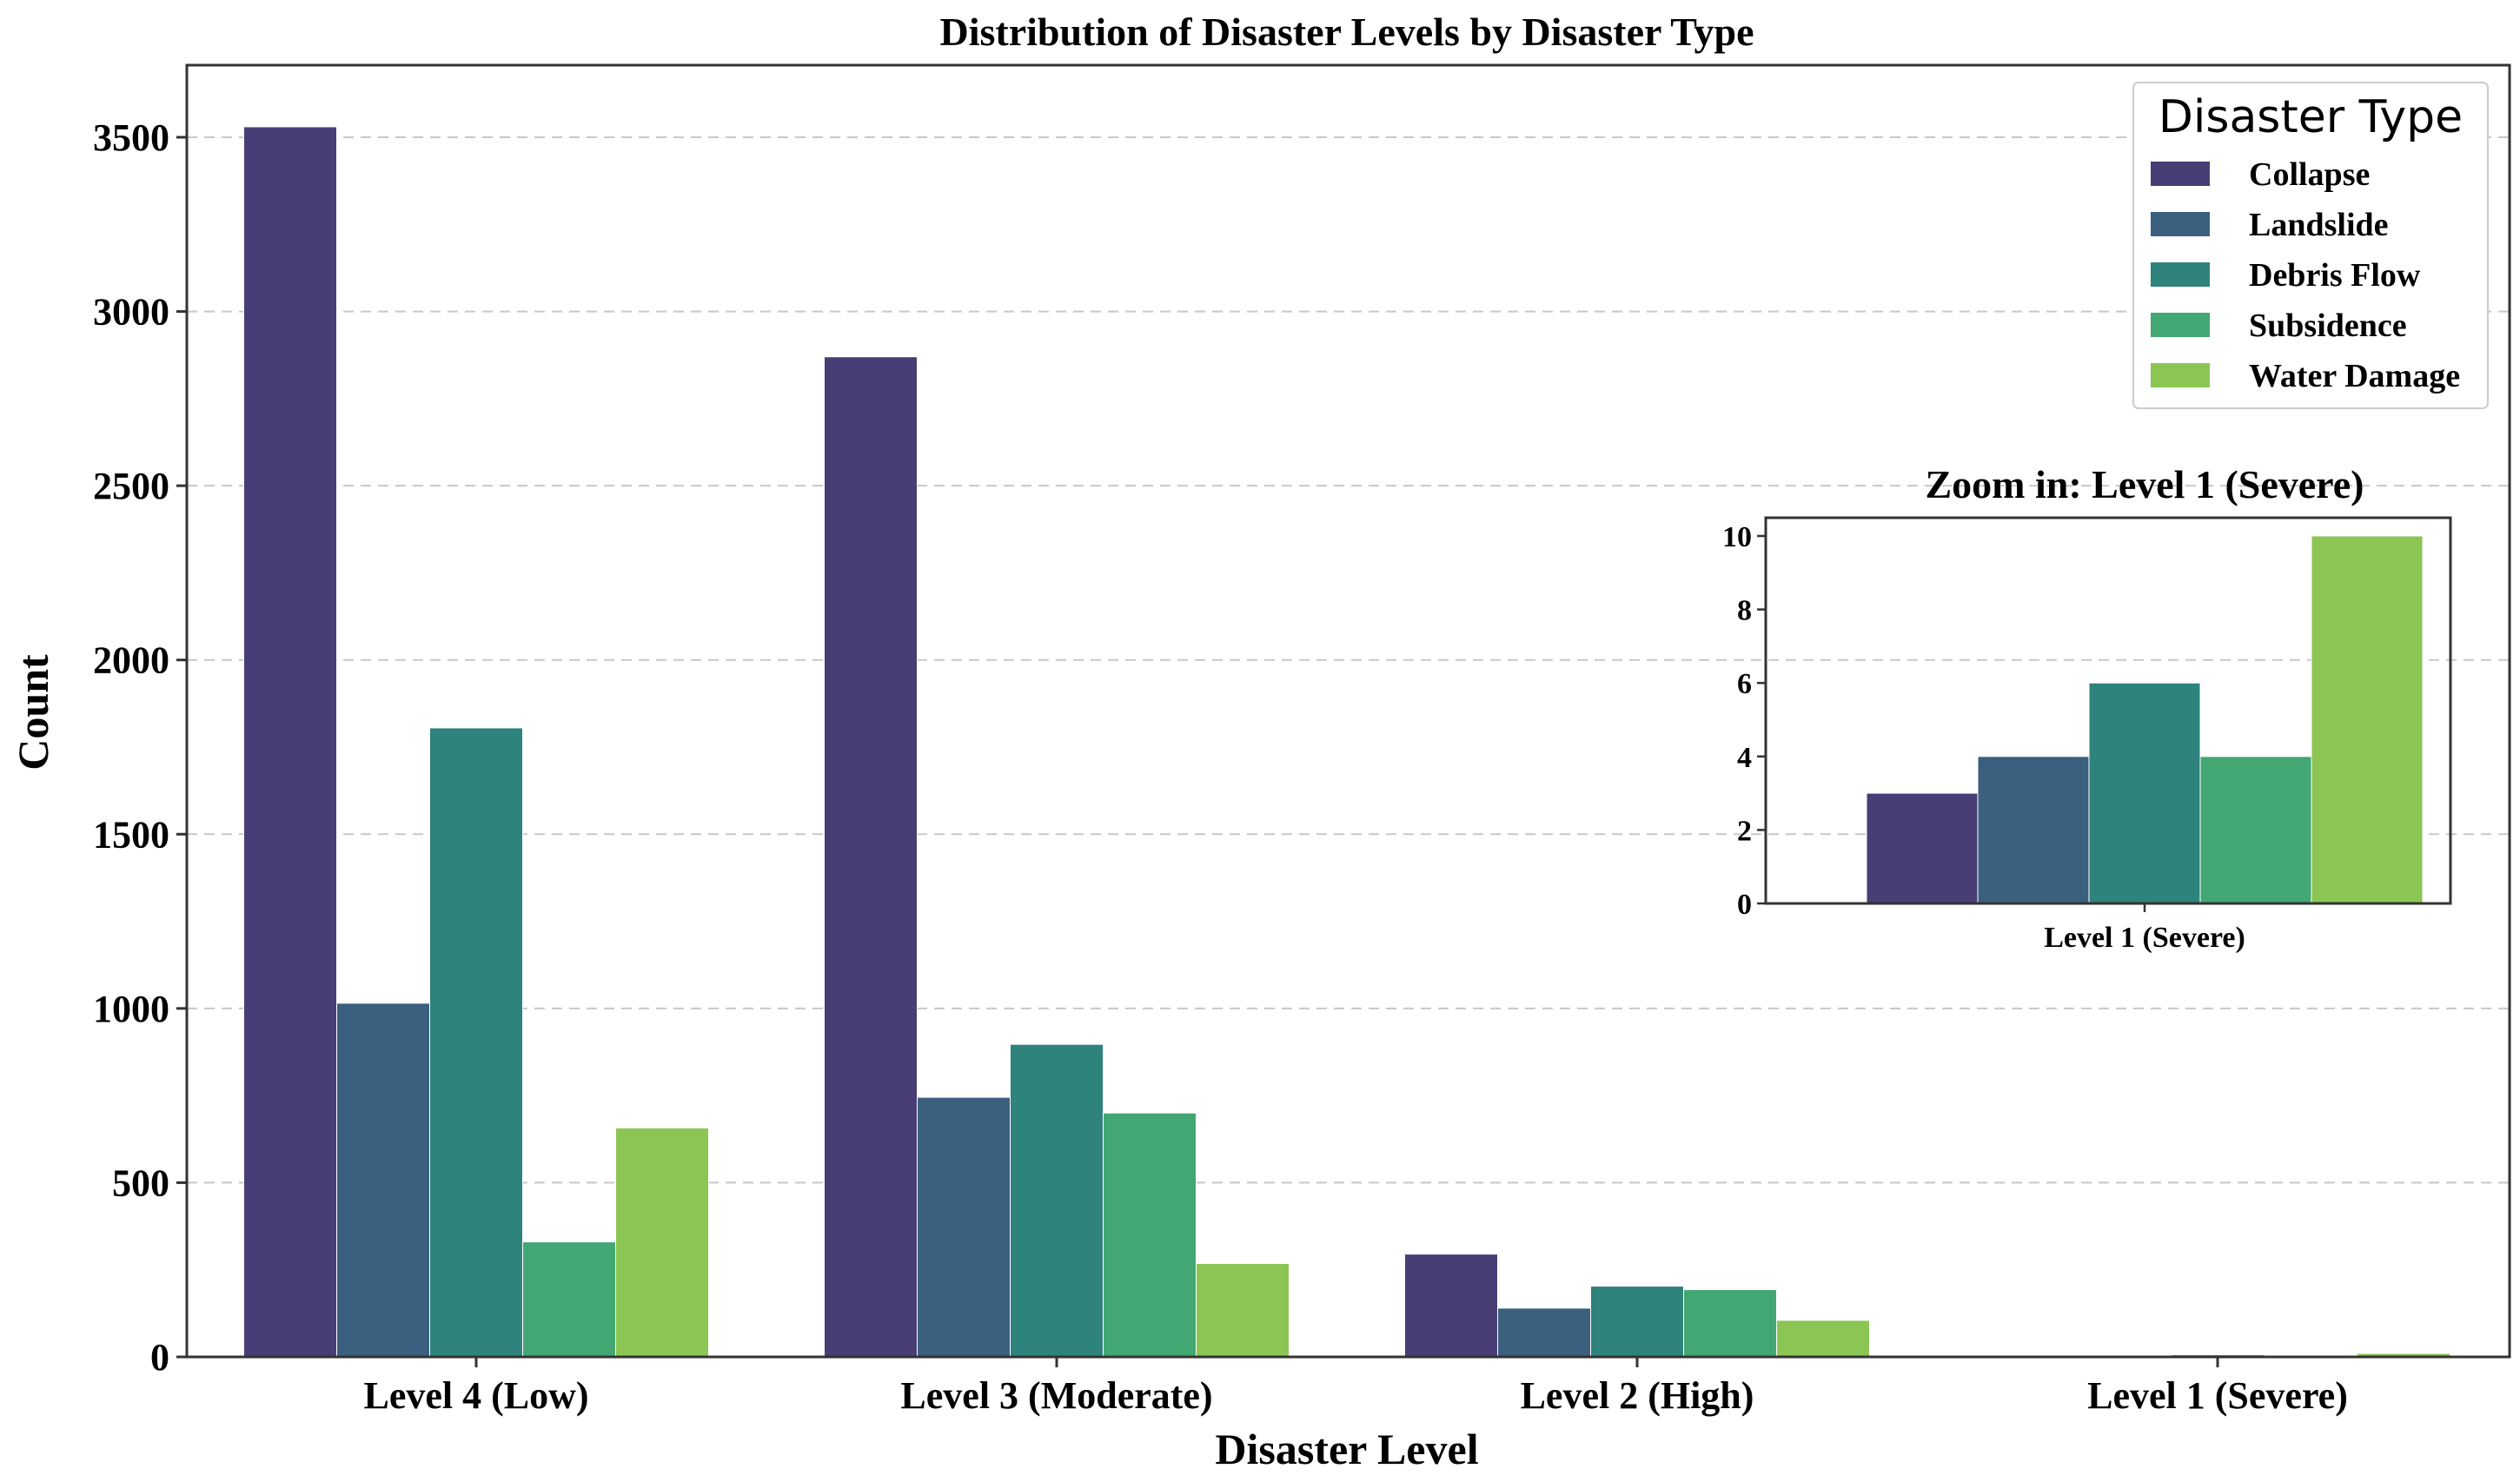 This screenshot has width=2520, height=1482. Describe the element at coordinates (2309, 175) in the screenshot. I see `legend-label-collapse: Collapse` at that location.